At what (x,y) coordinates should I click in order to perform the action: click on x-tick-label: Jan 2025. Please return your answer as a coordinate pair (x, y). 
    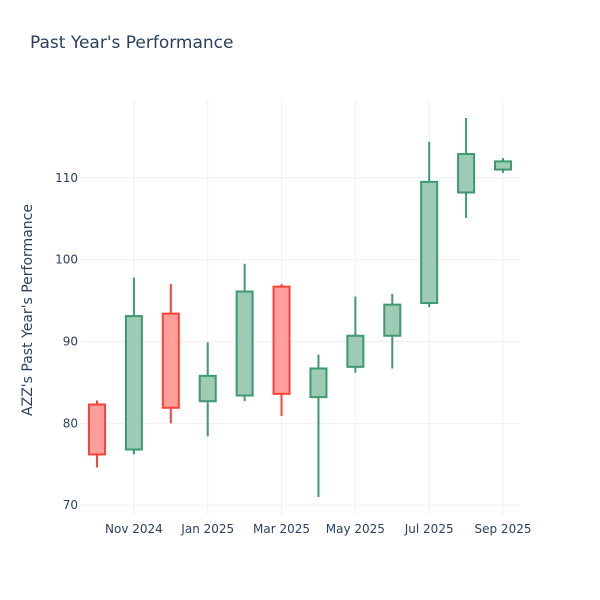
    Looking at the image, I should click on (207, 529).